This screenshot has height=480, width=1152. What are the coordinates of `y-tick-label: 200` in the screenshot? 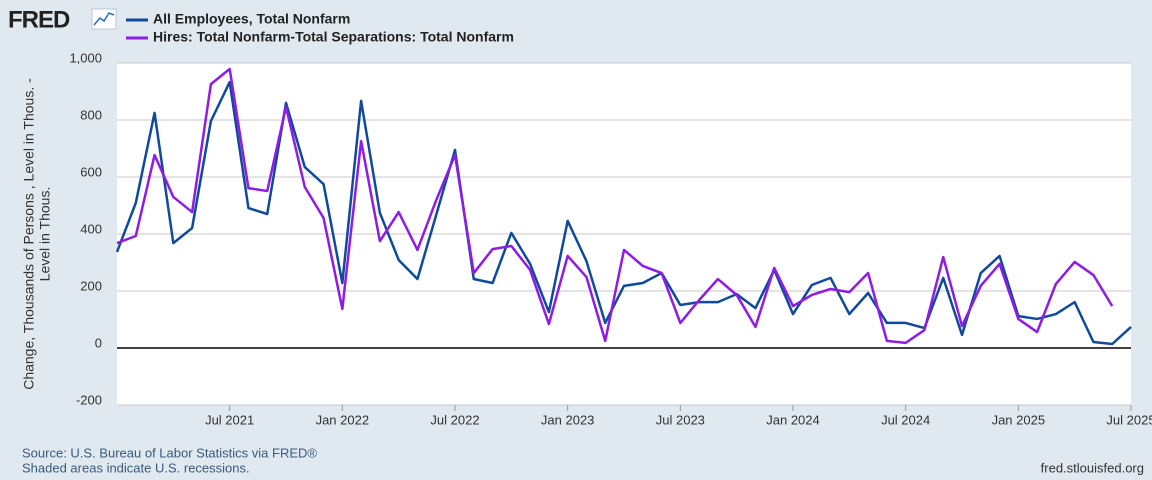 It's located at (91, 285).